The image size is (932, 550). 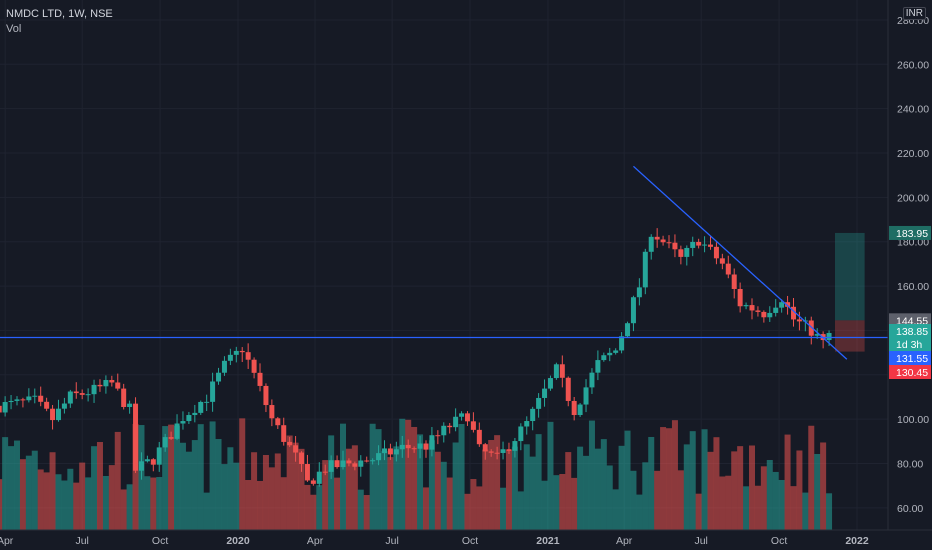 I want to click on x-tick-label: Jul, so click(x=81, y=541).